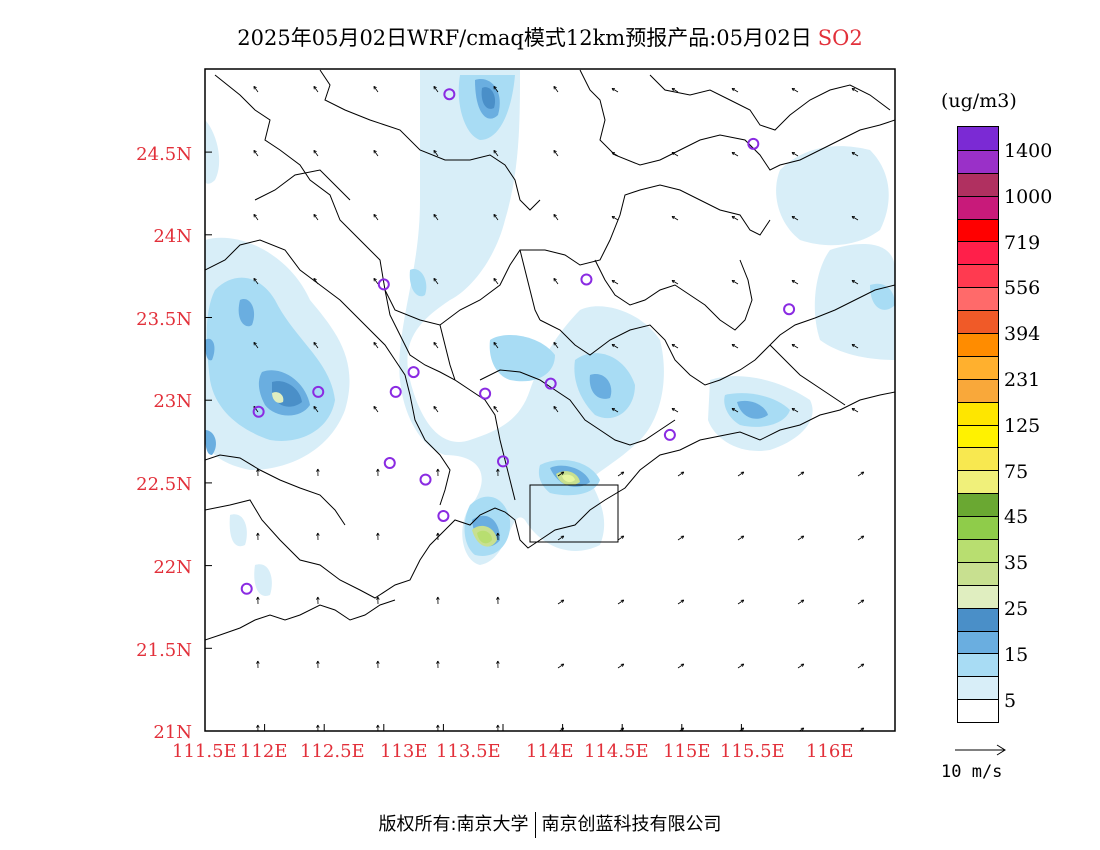 This screenshot has width=1100, height=850. I want to click on lat-label: 21.5N, so click(164, 650).